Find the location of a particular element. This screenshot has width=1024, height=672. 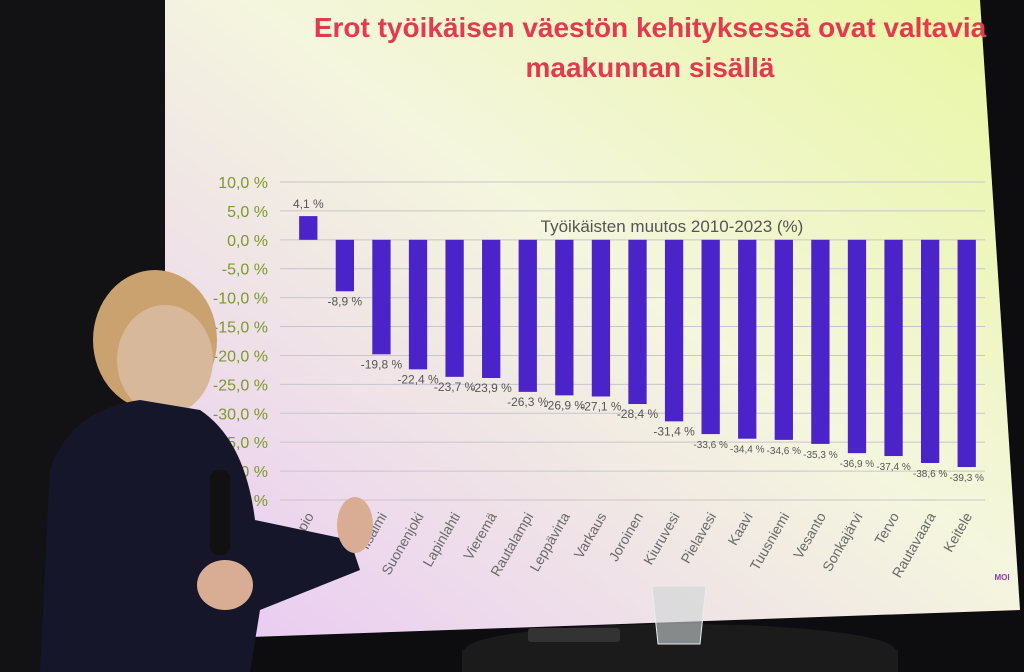

value-label: -26,9 % is located at coordinates (565, 405).